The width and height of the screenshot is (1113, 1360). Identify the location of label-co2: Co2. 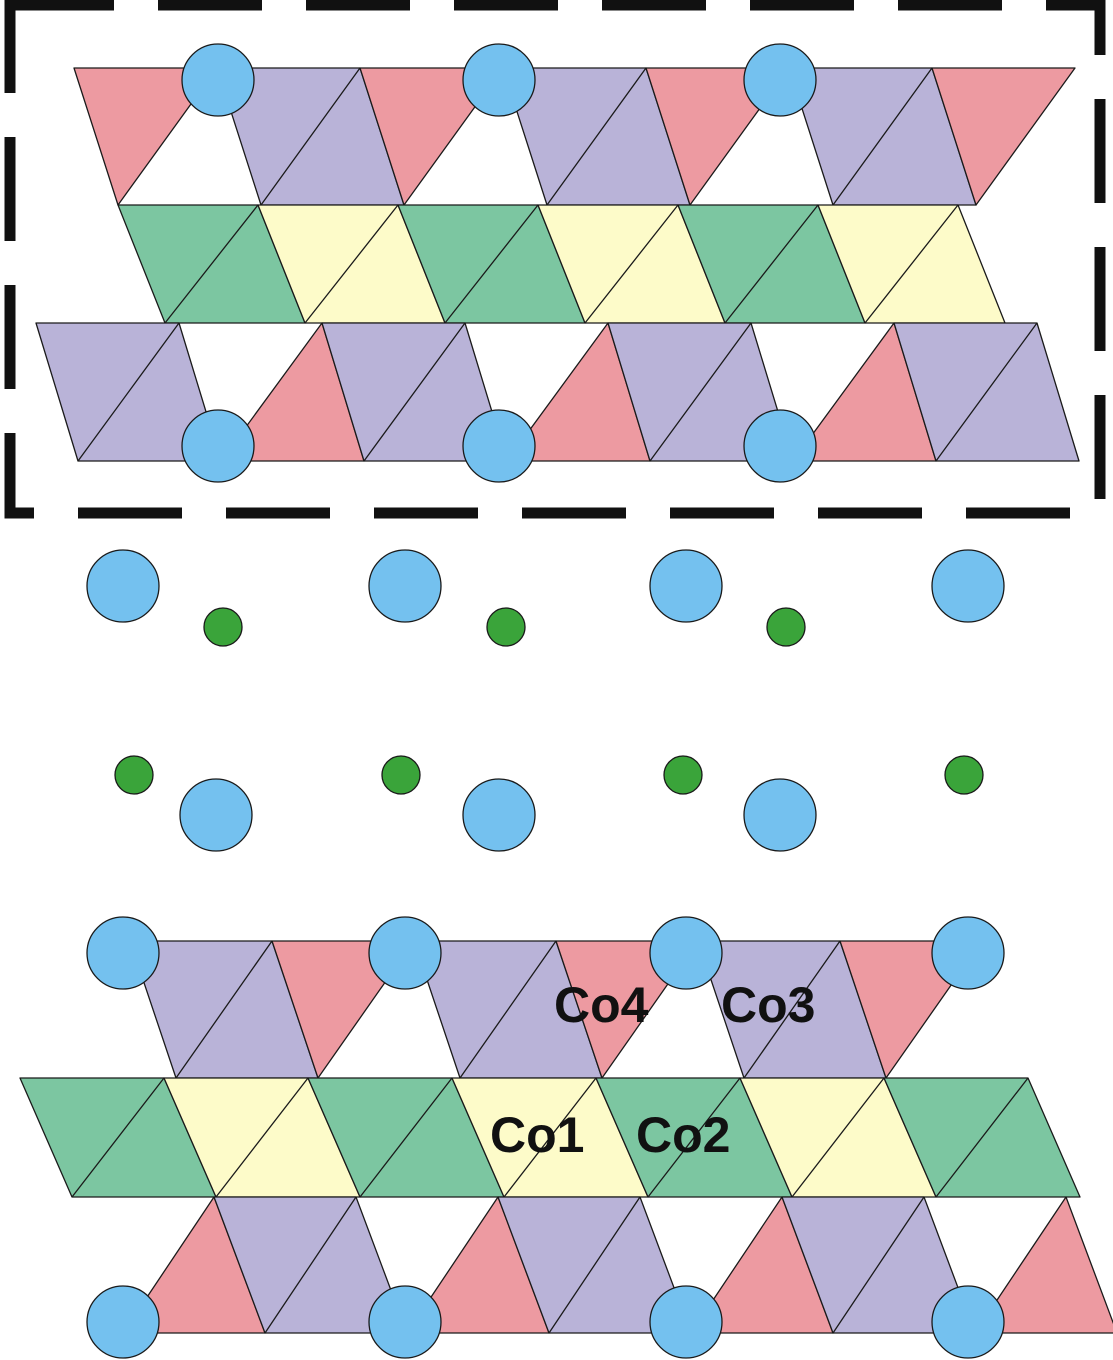
(683, 1135).